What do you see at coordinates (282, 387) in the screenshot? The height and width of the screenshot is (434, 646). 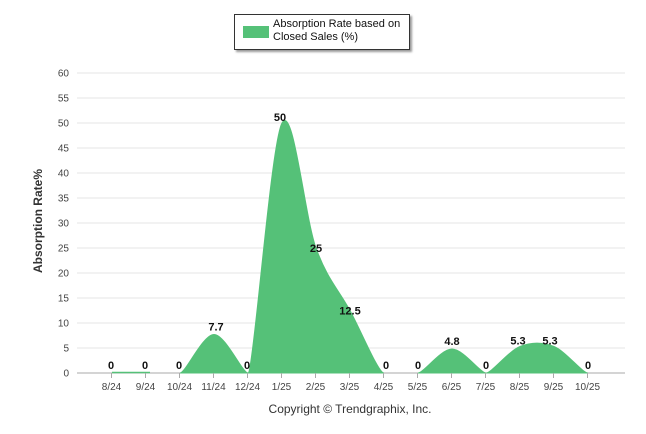 I see `x-tick-label: 1/25` at bounding box center [282, 387].